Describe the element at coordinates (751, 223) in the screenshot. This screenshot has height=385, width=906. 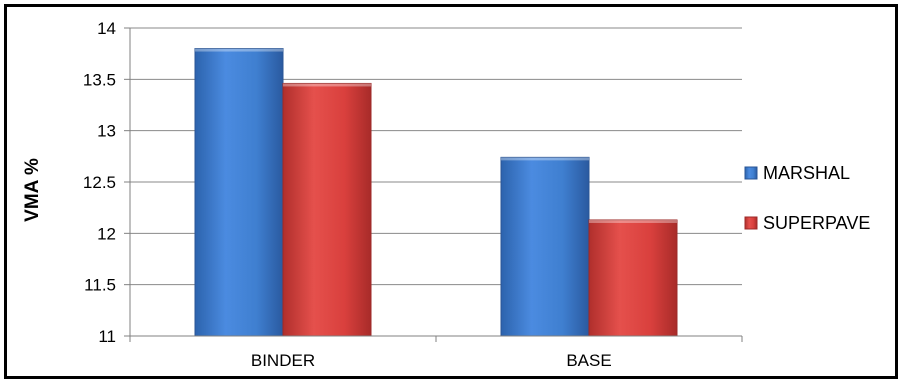
I see `legend-swatch-superpave` at that location.